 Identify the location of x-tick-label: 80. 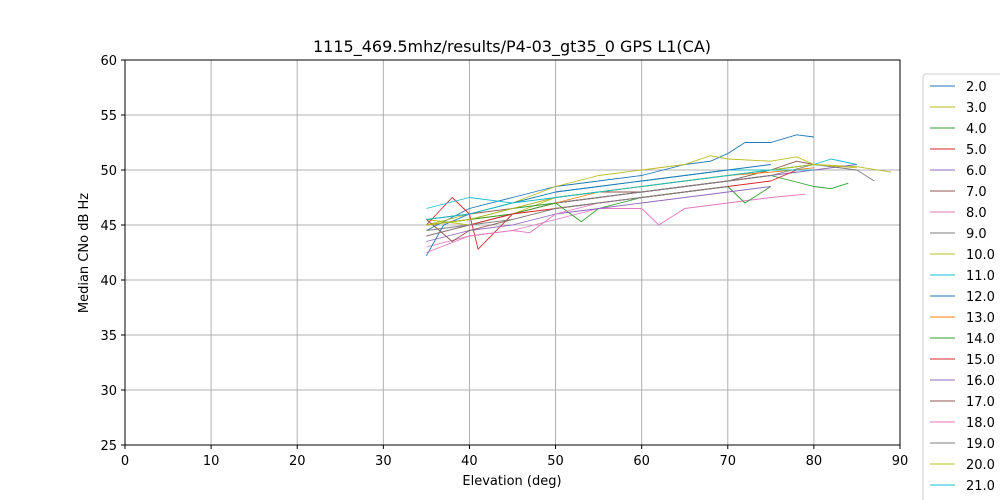
(814, 461).